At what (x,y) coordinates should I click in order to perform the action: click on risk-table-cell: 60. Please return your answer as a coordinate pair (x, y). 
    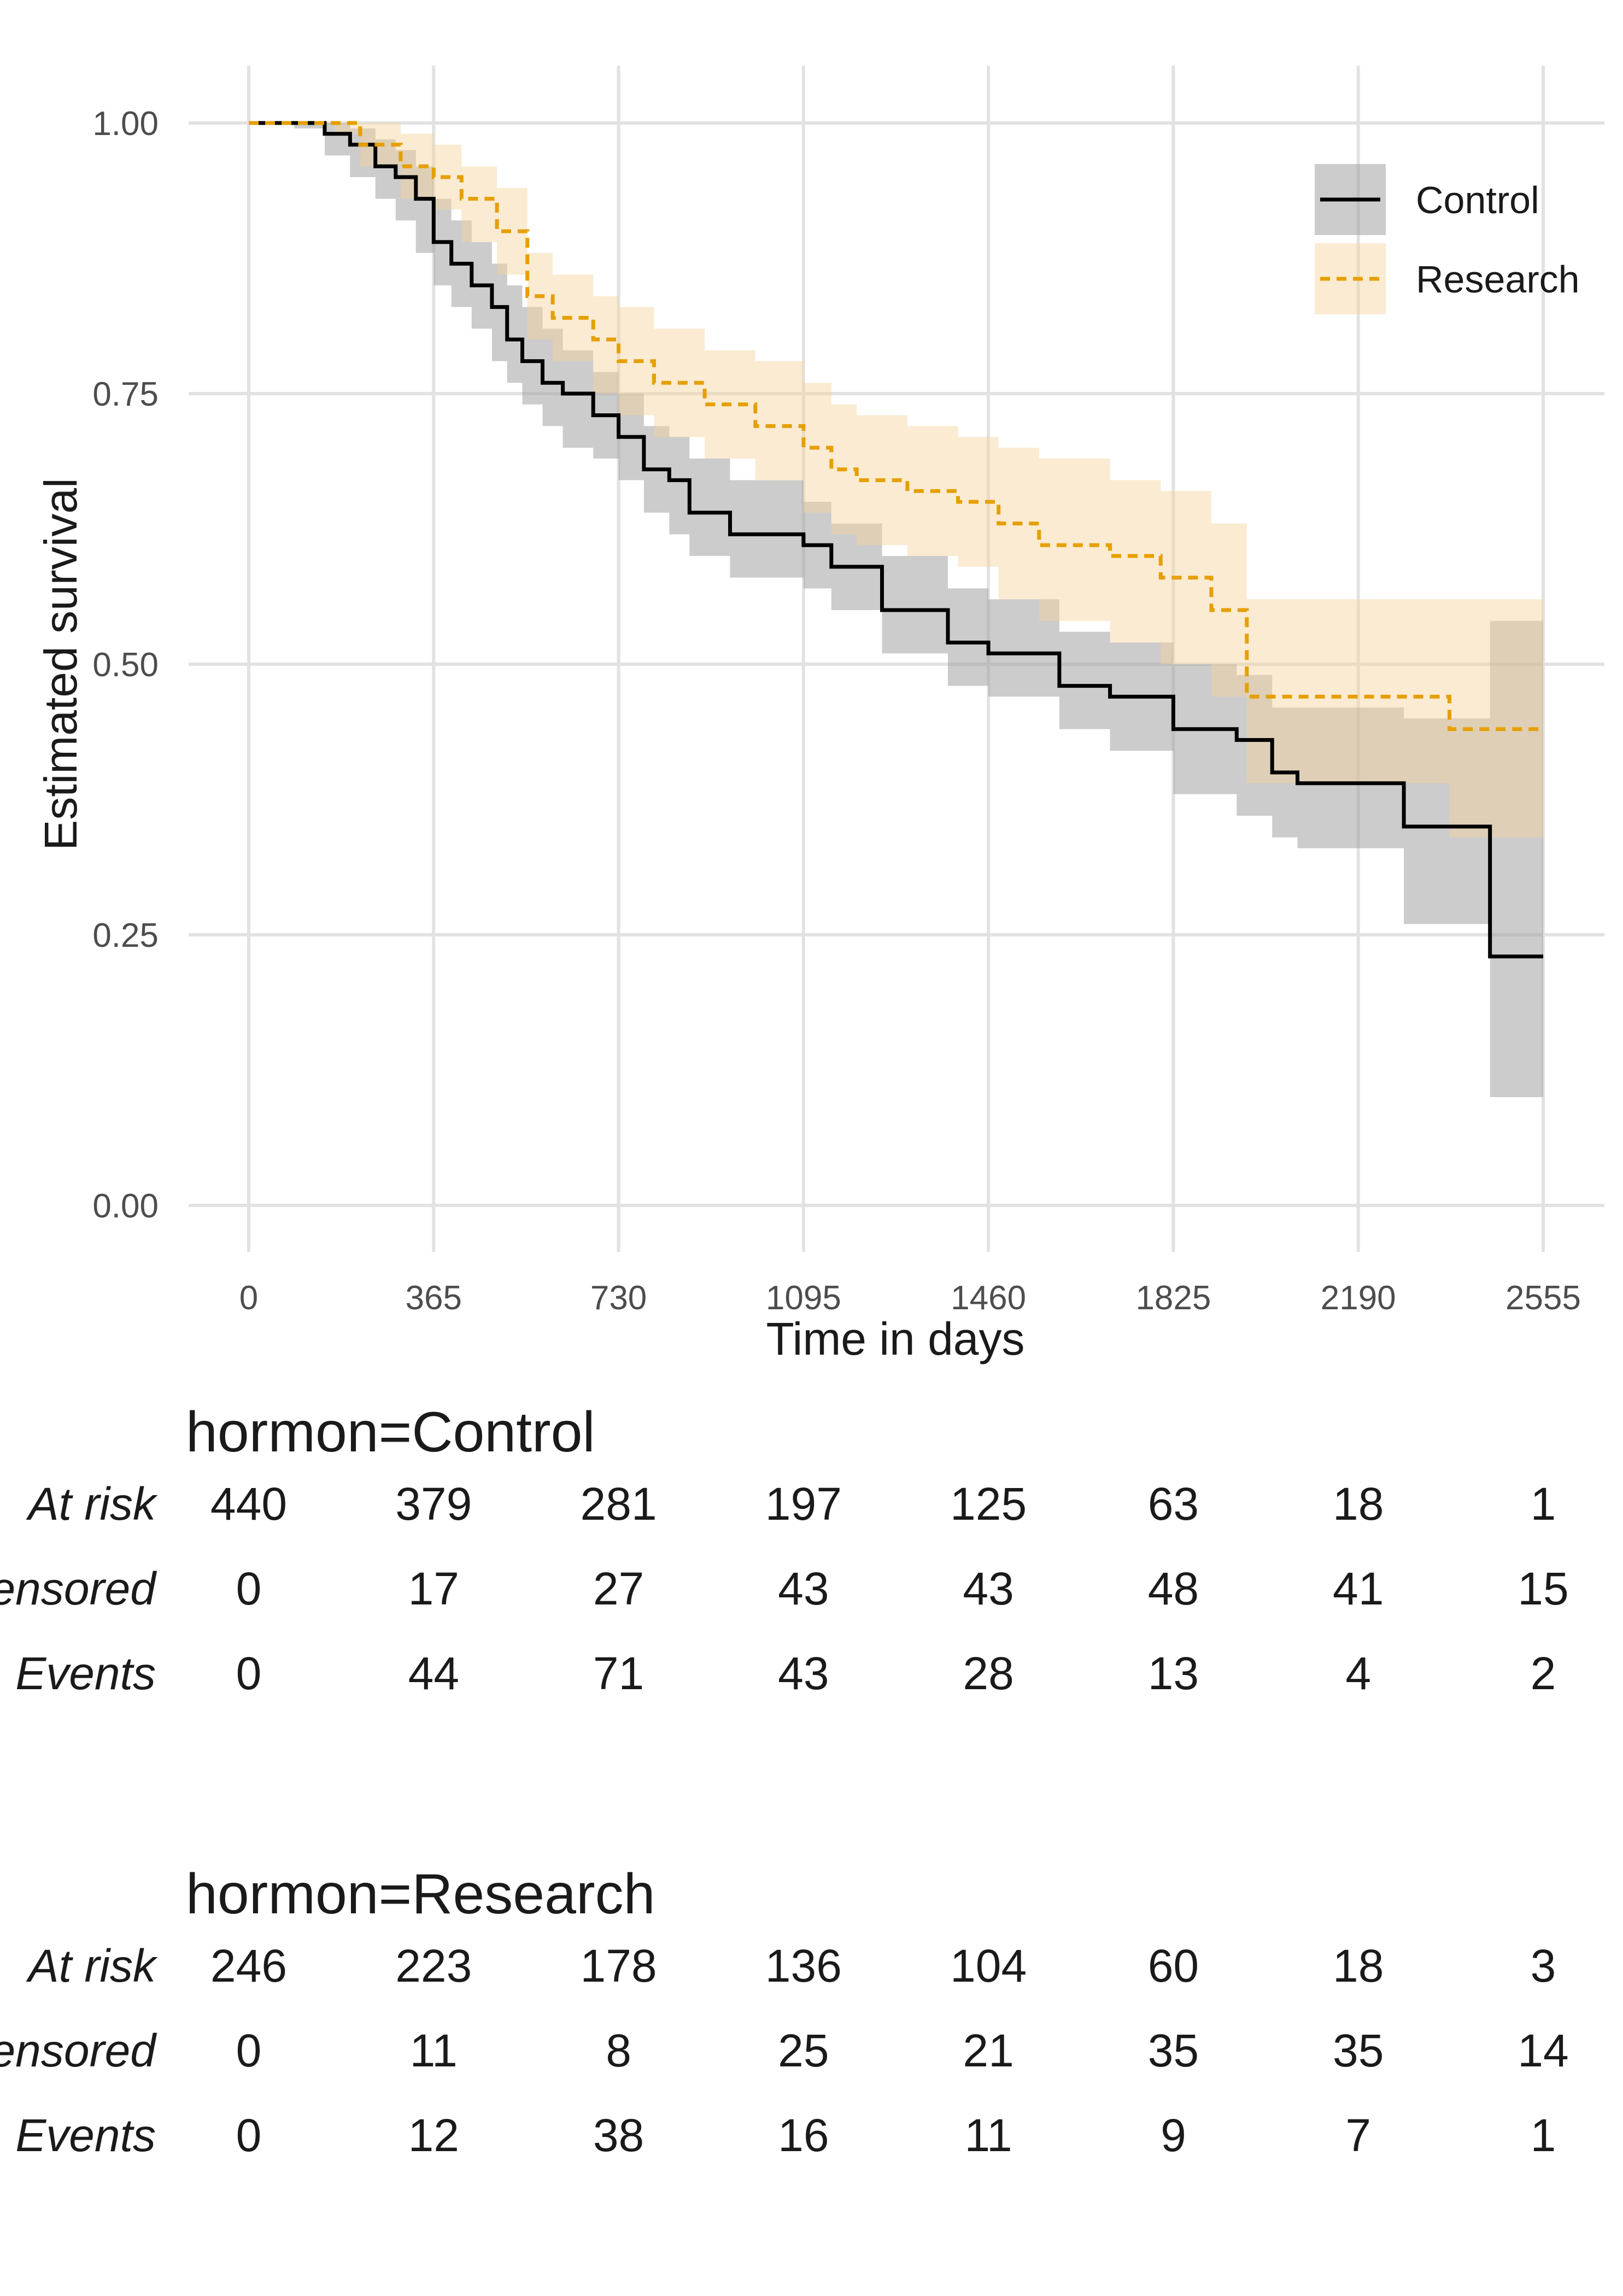
    Looking at the image, I should click on (1173, 1966).